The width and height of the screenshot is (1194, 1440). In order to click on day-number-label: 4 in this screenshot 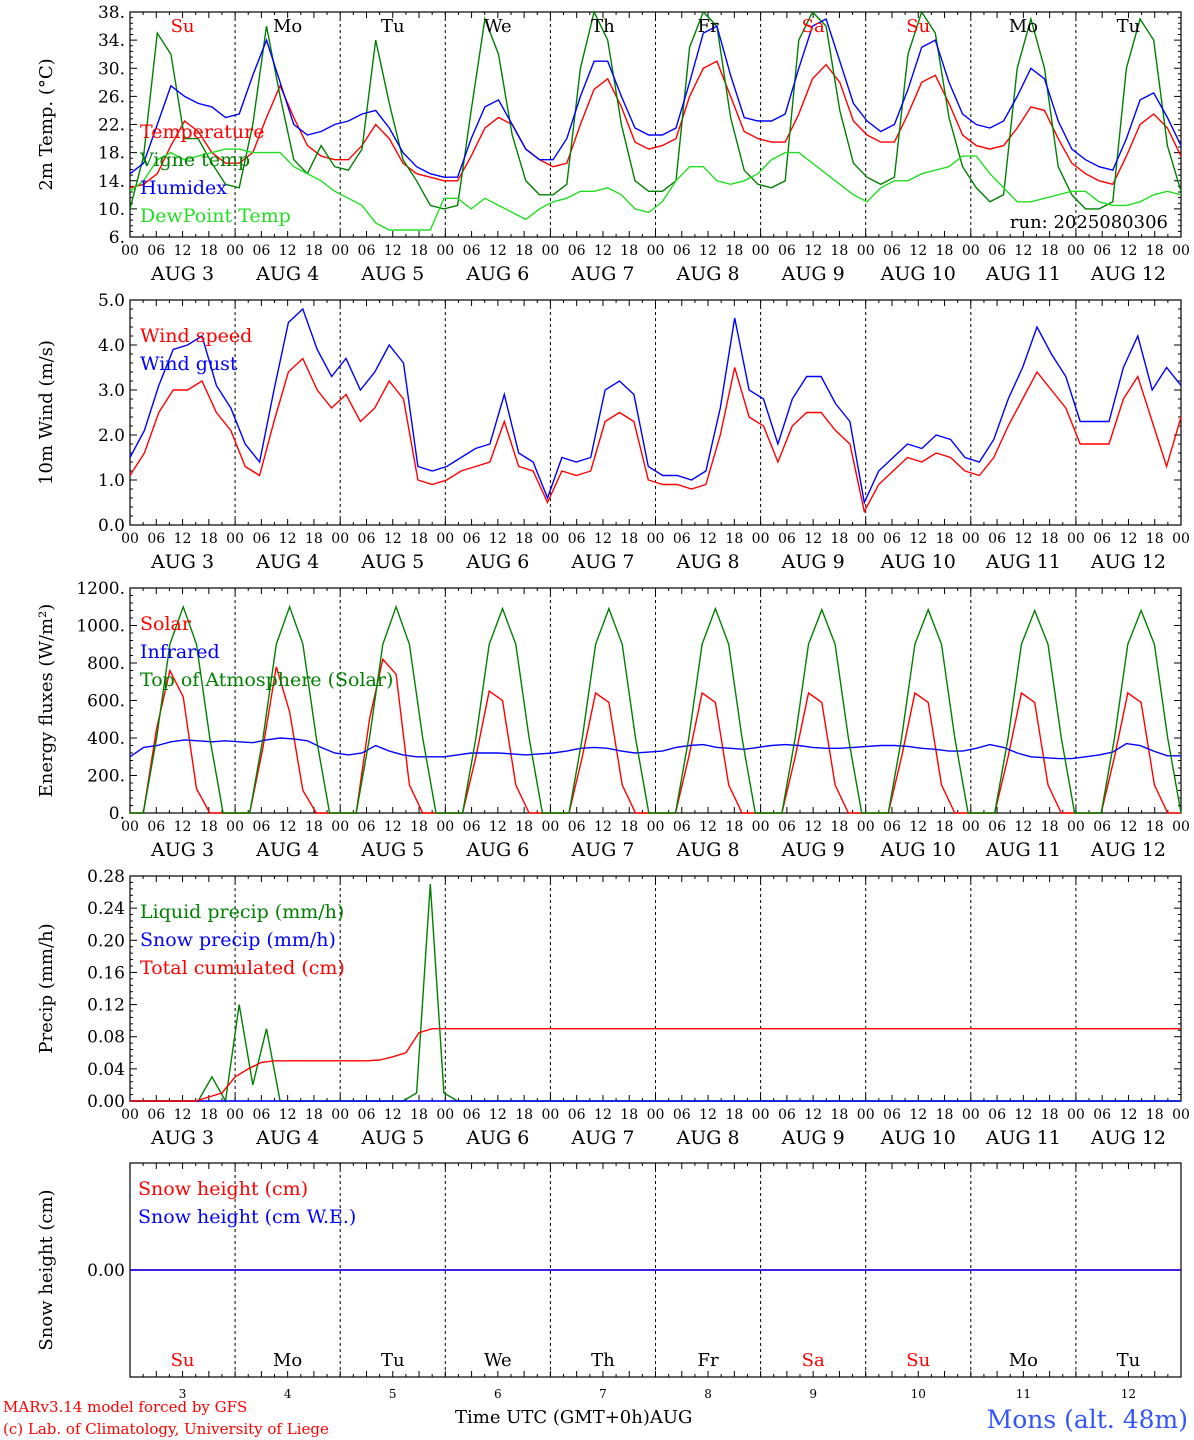, I will do `click(288, 1394)`.